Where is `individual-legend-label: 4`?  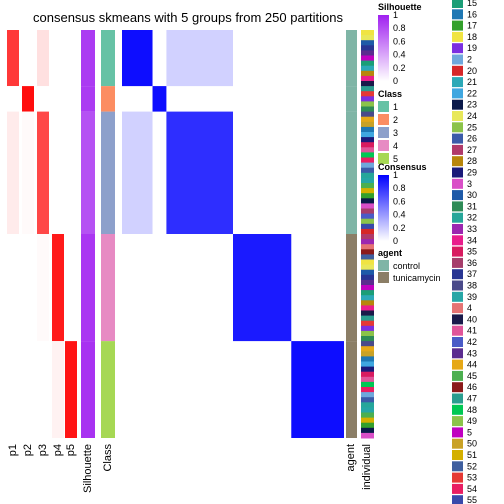 individual-legend-label: 4 is located at coordinates (469, 308).